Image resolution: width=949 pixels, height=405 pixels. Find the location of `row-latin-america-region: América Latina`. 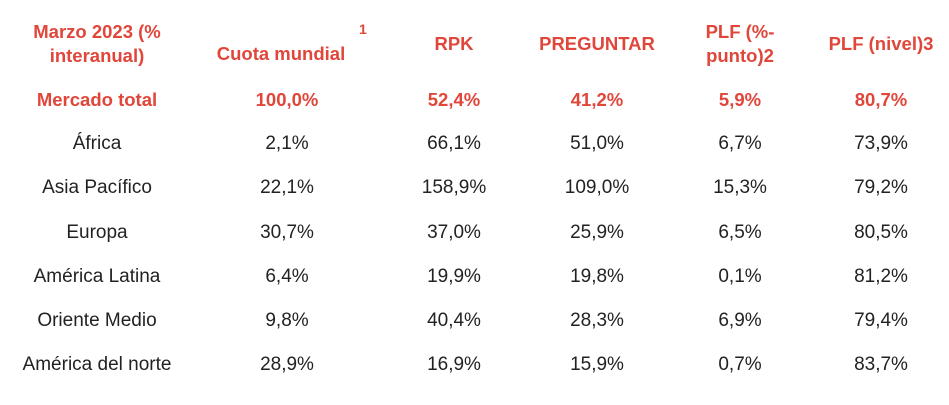

row-latin-america-region: América Latina is located at coordinates (97, 276).